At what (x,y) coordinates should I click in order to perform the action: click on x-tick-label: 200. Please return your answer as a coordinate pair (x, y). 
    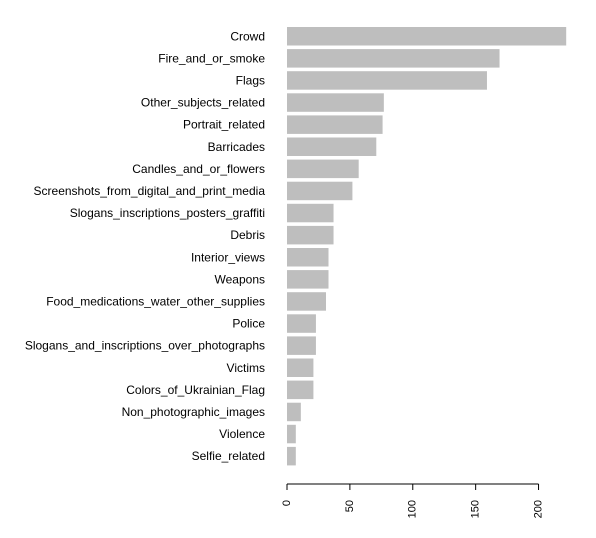
    Looking at the image, I should click on (538, 509).